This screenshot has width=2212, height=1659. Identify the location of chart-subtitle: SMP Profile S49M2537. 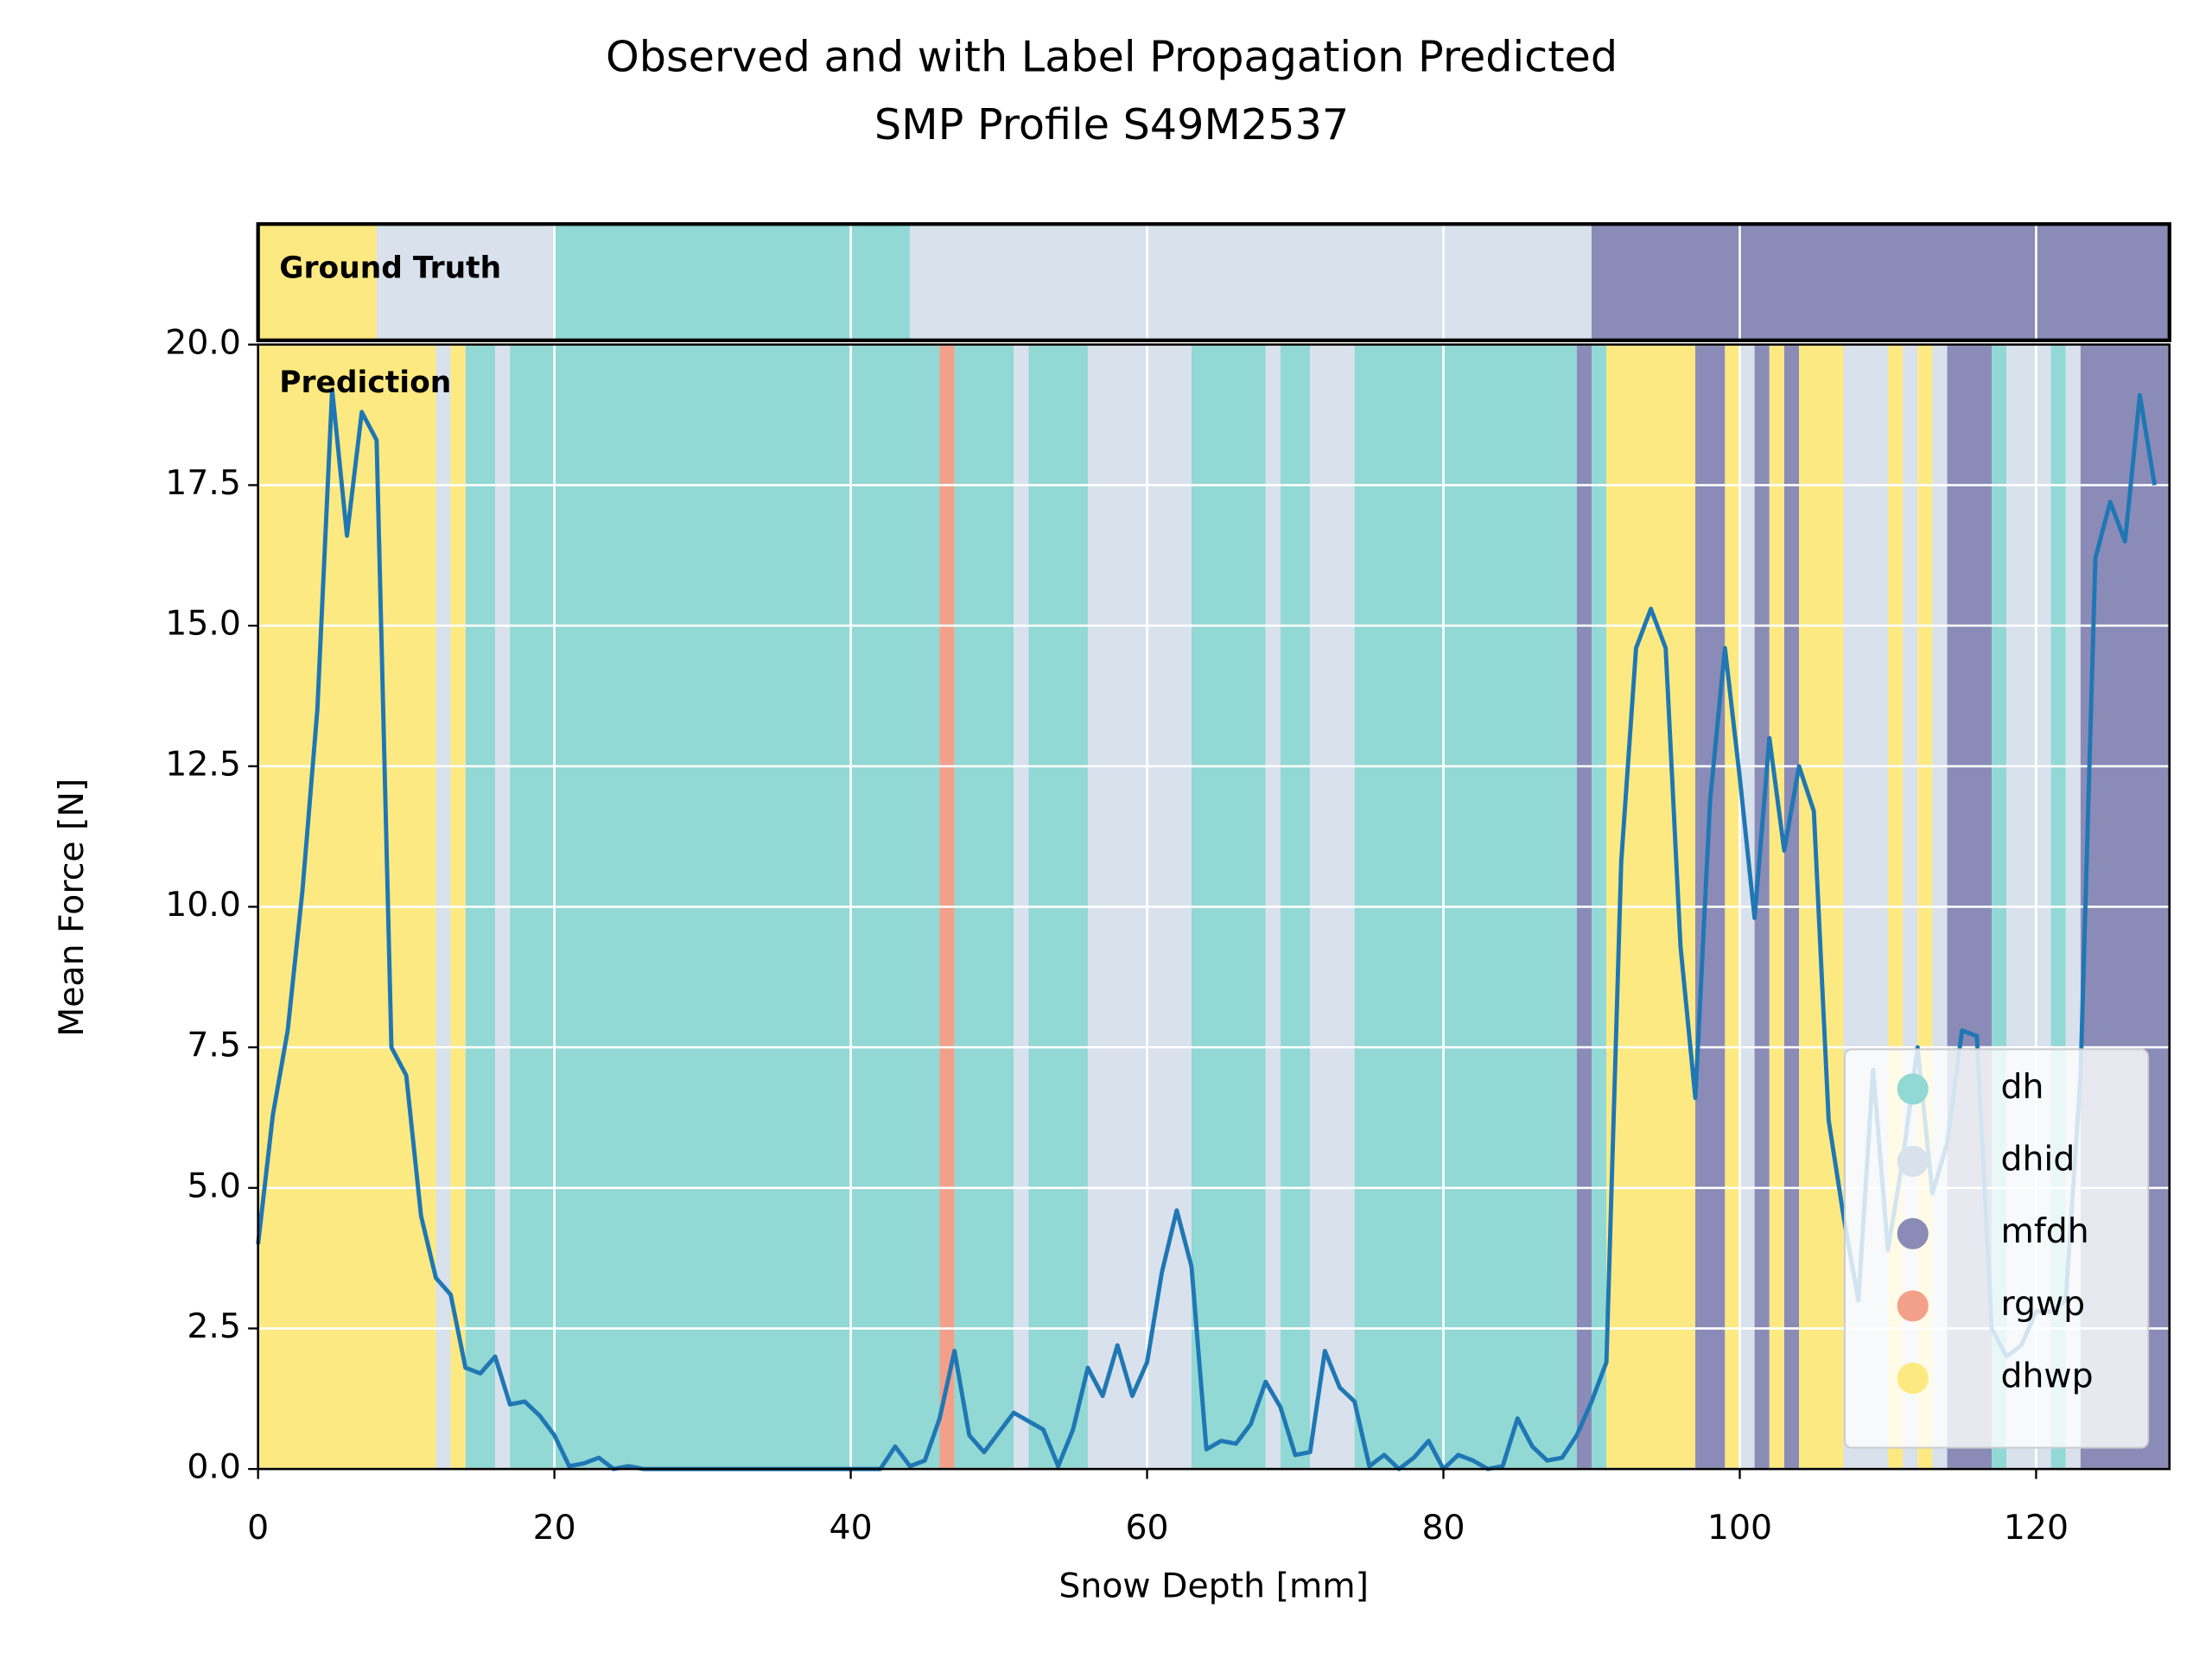
(1111, 124).